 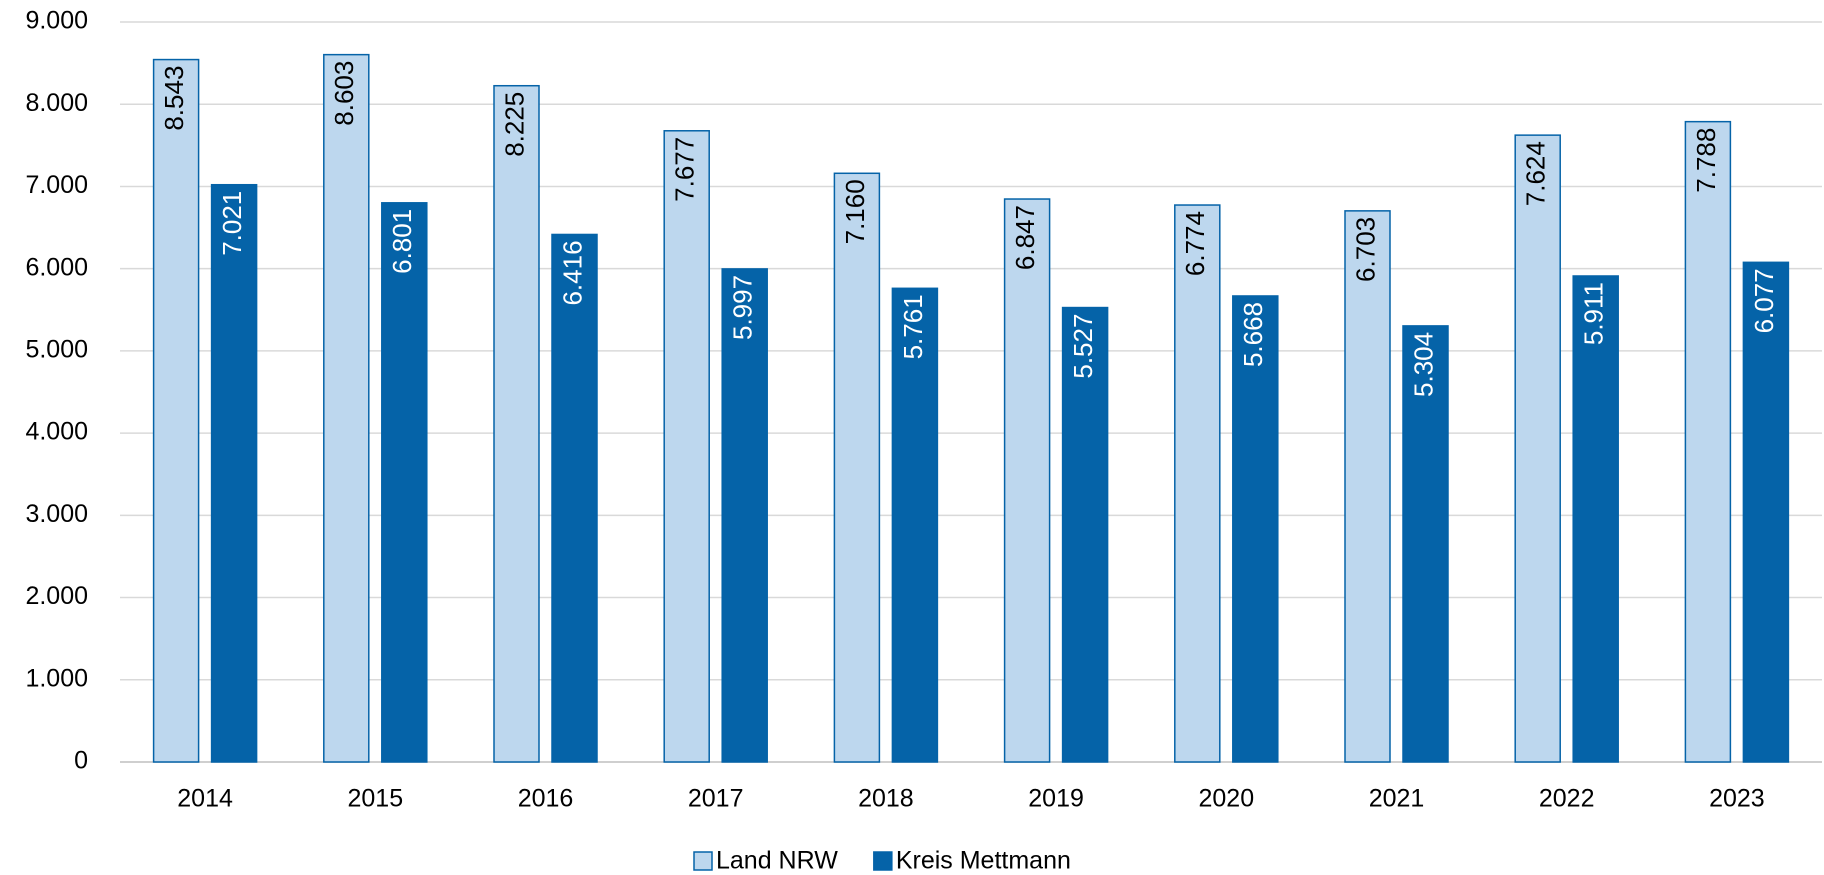 I want to click on x-tick-label: 2022, so click(x=1567, y=799).